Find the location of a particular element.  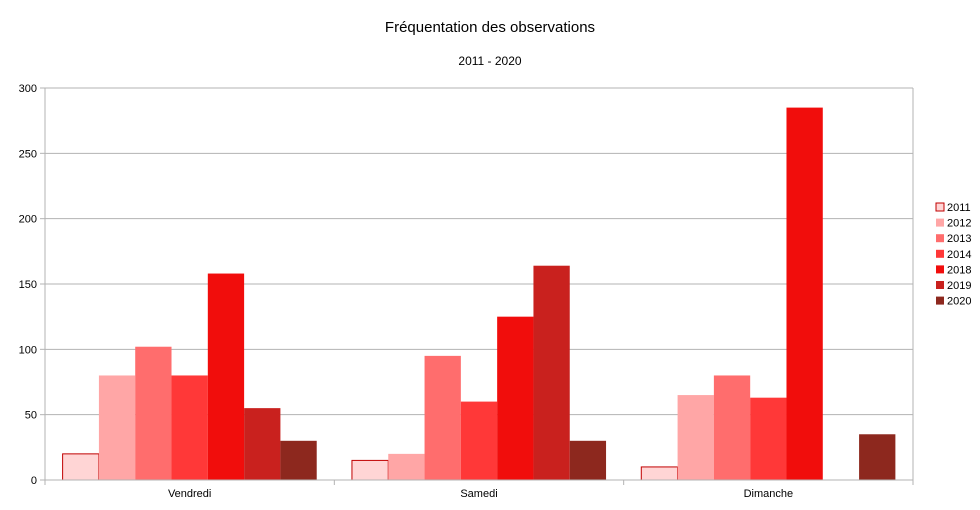

bar-2014-samedi is located at coordinates (479, 440).